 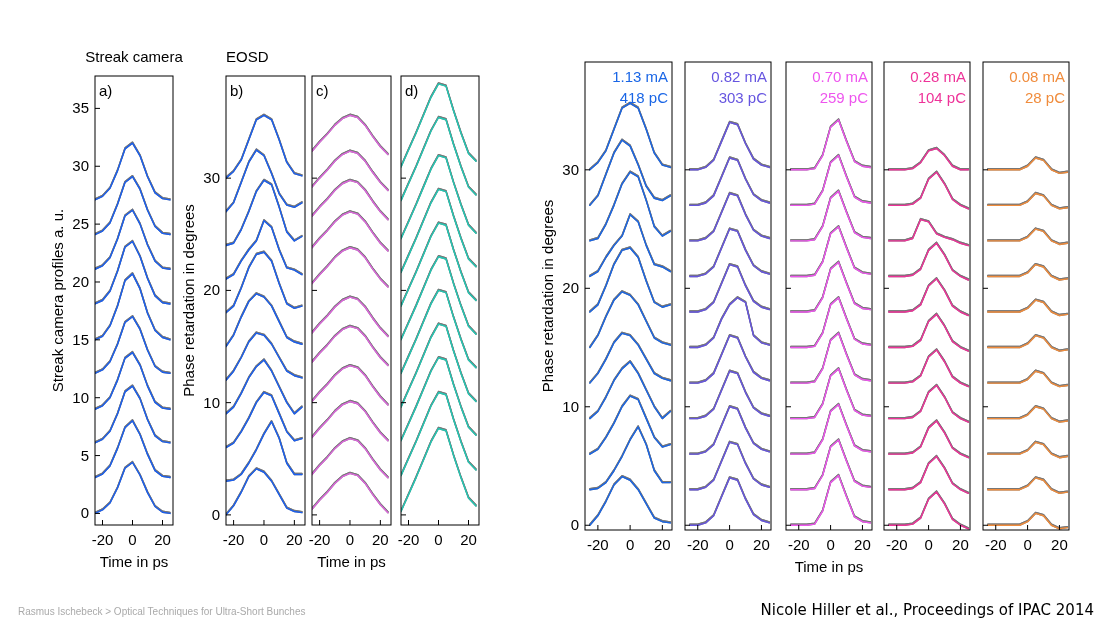 I want to click on y-tick-label: 15, so click(x=80, y=339).